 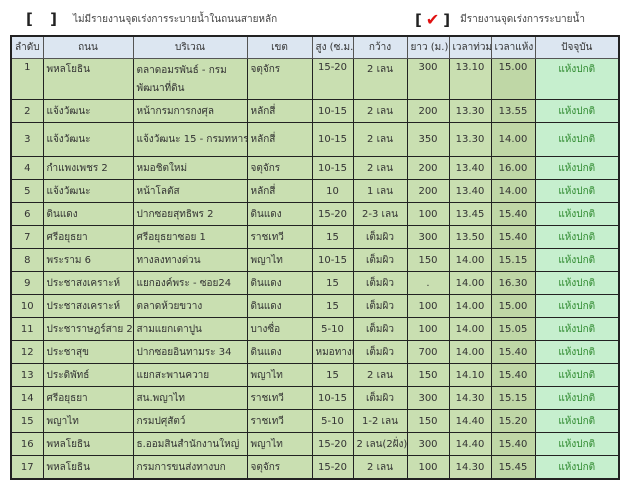 I want to click on col-dry-time-cell: 13.55, so click(x=513, y=111).